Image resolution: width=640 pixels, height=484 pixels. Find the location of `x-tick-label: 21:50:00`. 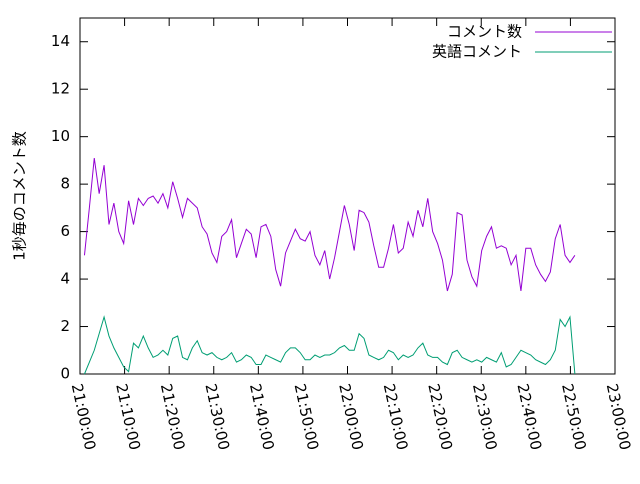

x-tick-label: 21:50:00 is located at coordinates (307, 417).